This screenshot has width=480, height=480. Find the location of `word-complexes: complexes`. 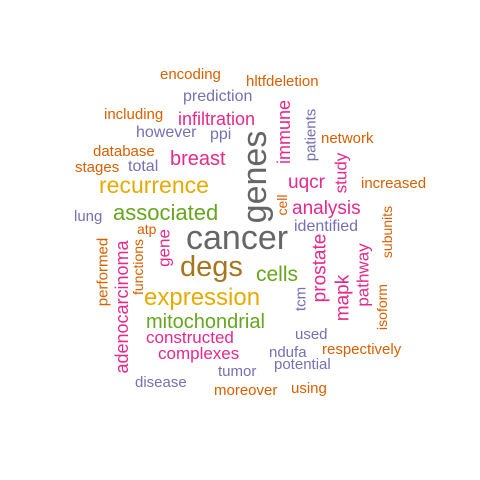

word-complexes: complexes is located at coordinates (199, 353).